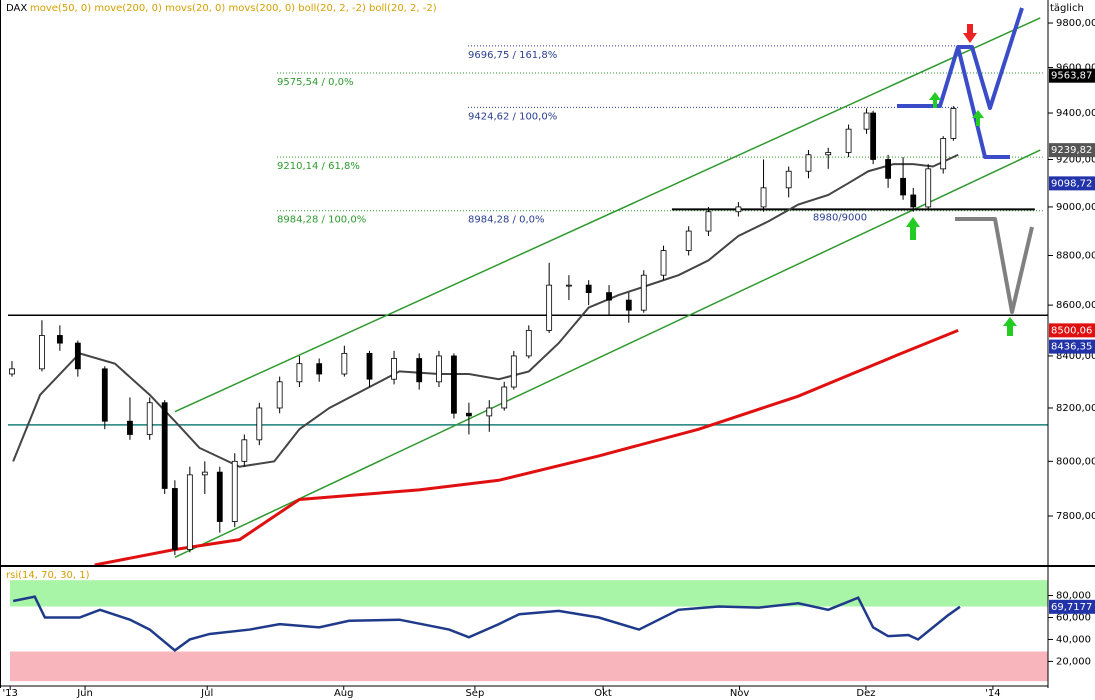 This screenshot has width=1095, height=700. What do you see at coordinates (865, 693) in the screenshot?
I see `x-tick-label: Dez` at bounding box center [865, 693].